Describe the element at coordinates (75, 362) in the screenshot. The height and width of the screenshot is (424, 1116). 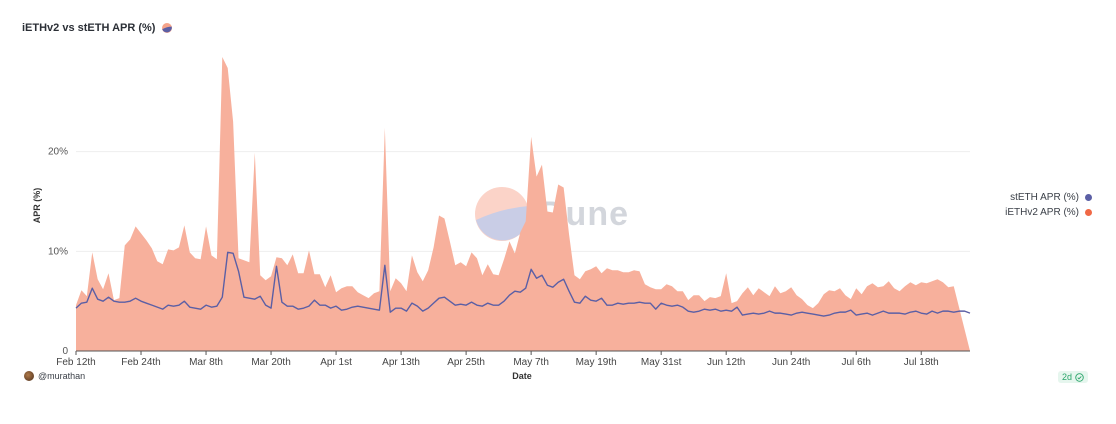
I see `x-tick-label: Feb 12th` at that location.